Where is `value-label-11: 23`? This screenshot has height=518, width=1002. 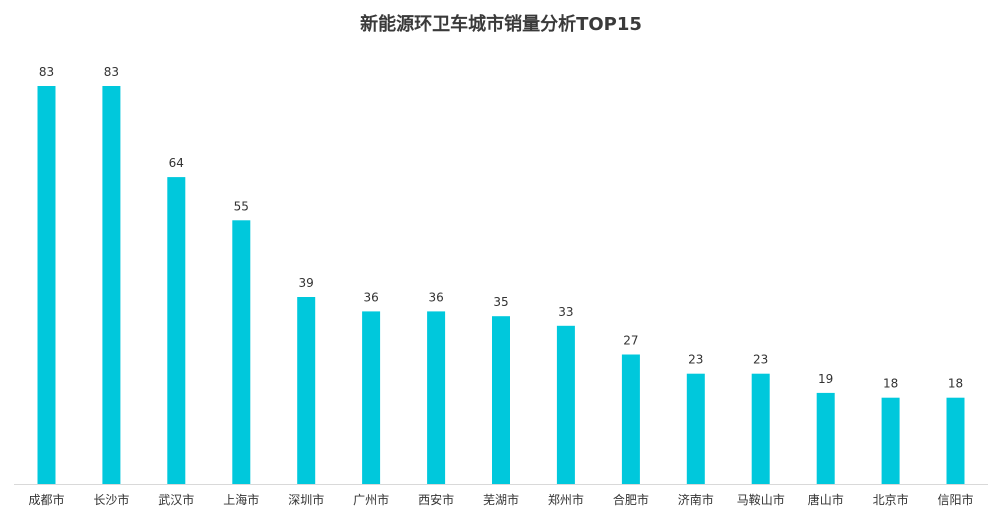
value-label-11: 23 is located at coordinates (760, 360).